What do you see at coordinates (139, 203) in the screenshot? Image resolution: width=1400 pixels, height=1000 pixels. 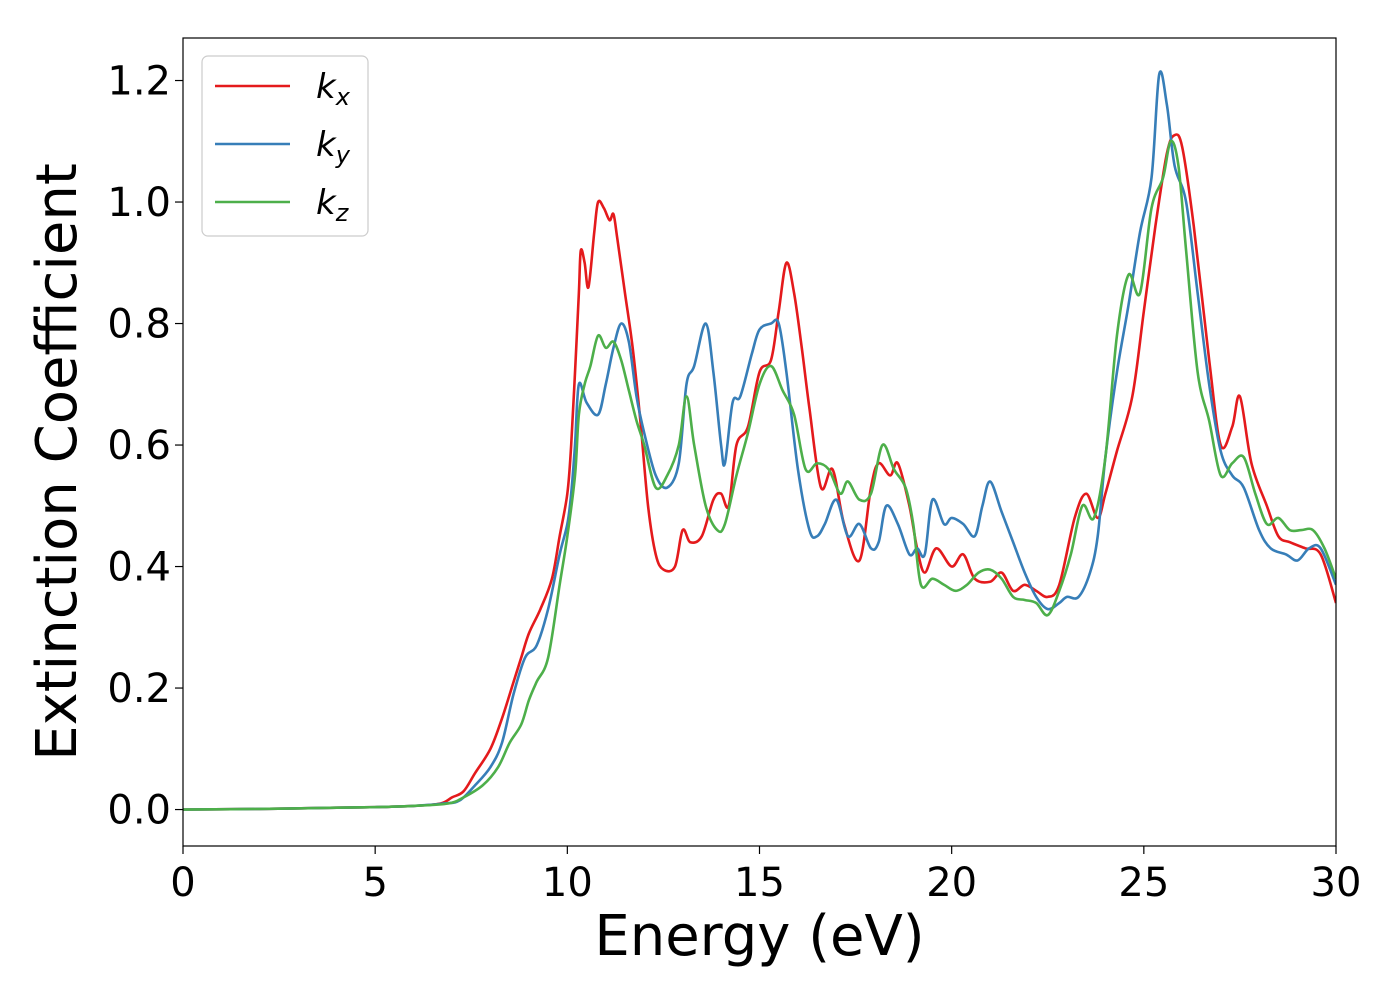 I see `y-tick-label: 1.0` at bounding box center [139, 203].